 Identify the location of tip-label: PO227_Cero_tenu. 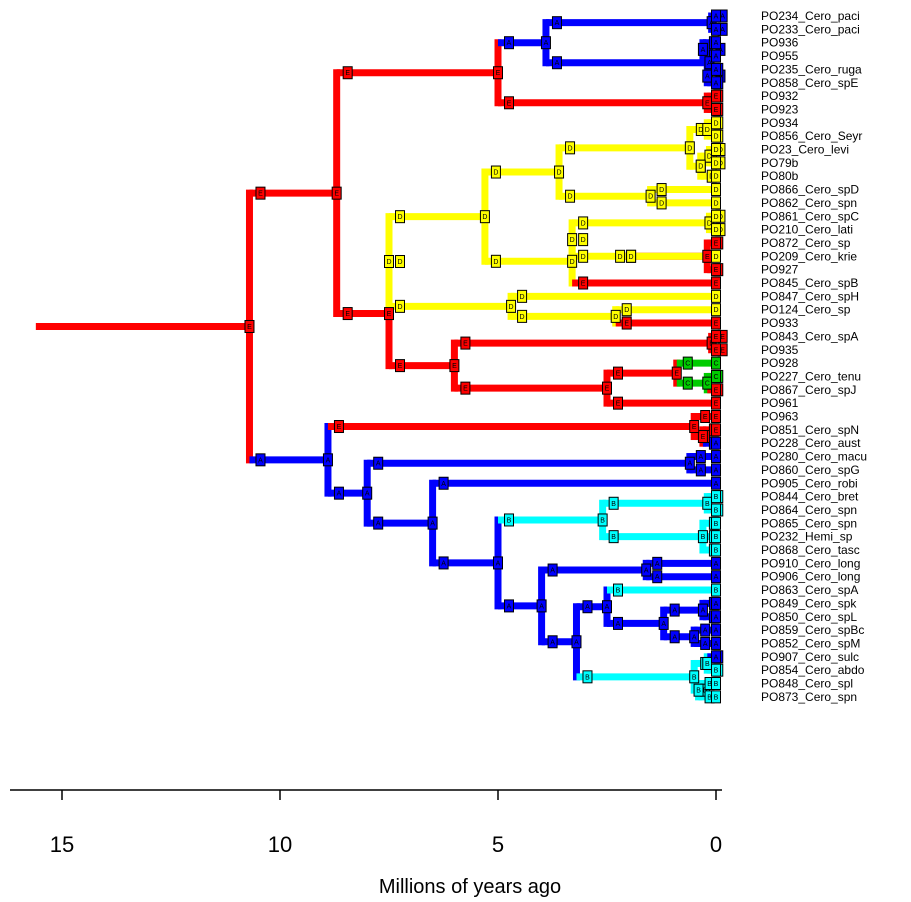
(811, 376).